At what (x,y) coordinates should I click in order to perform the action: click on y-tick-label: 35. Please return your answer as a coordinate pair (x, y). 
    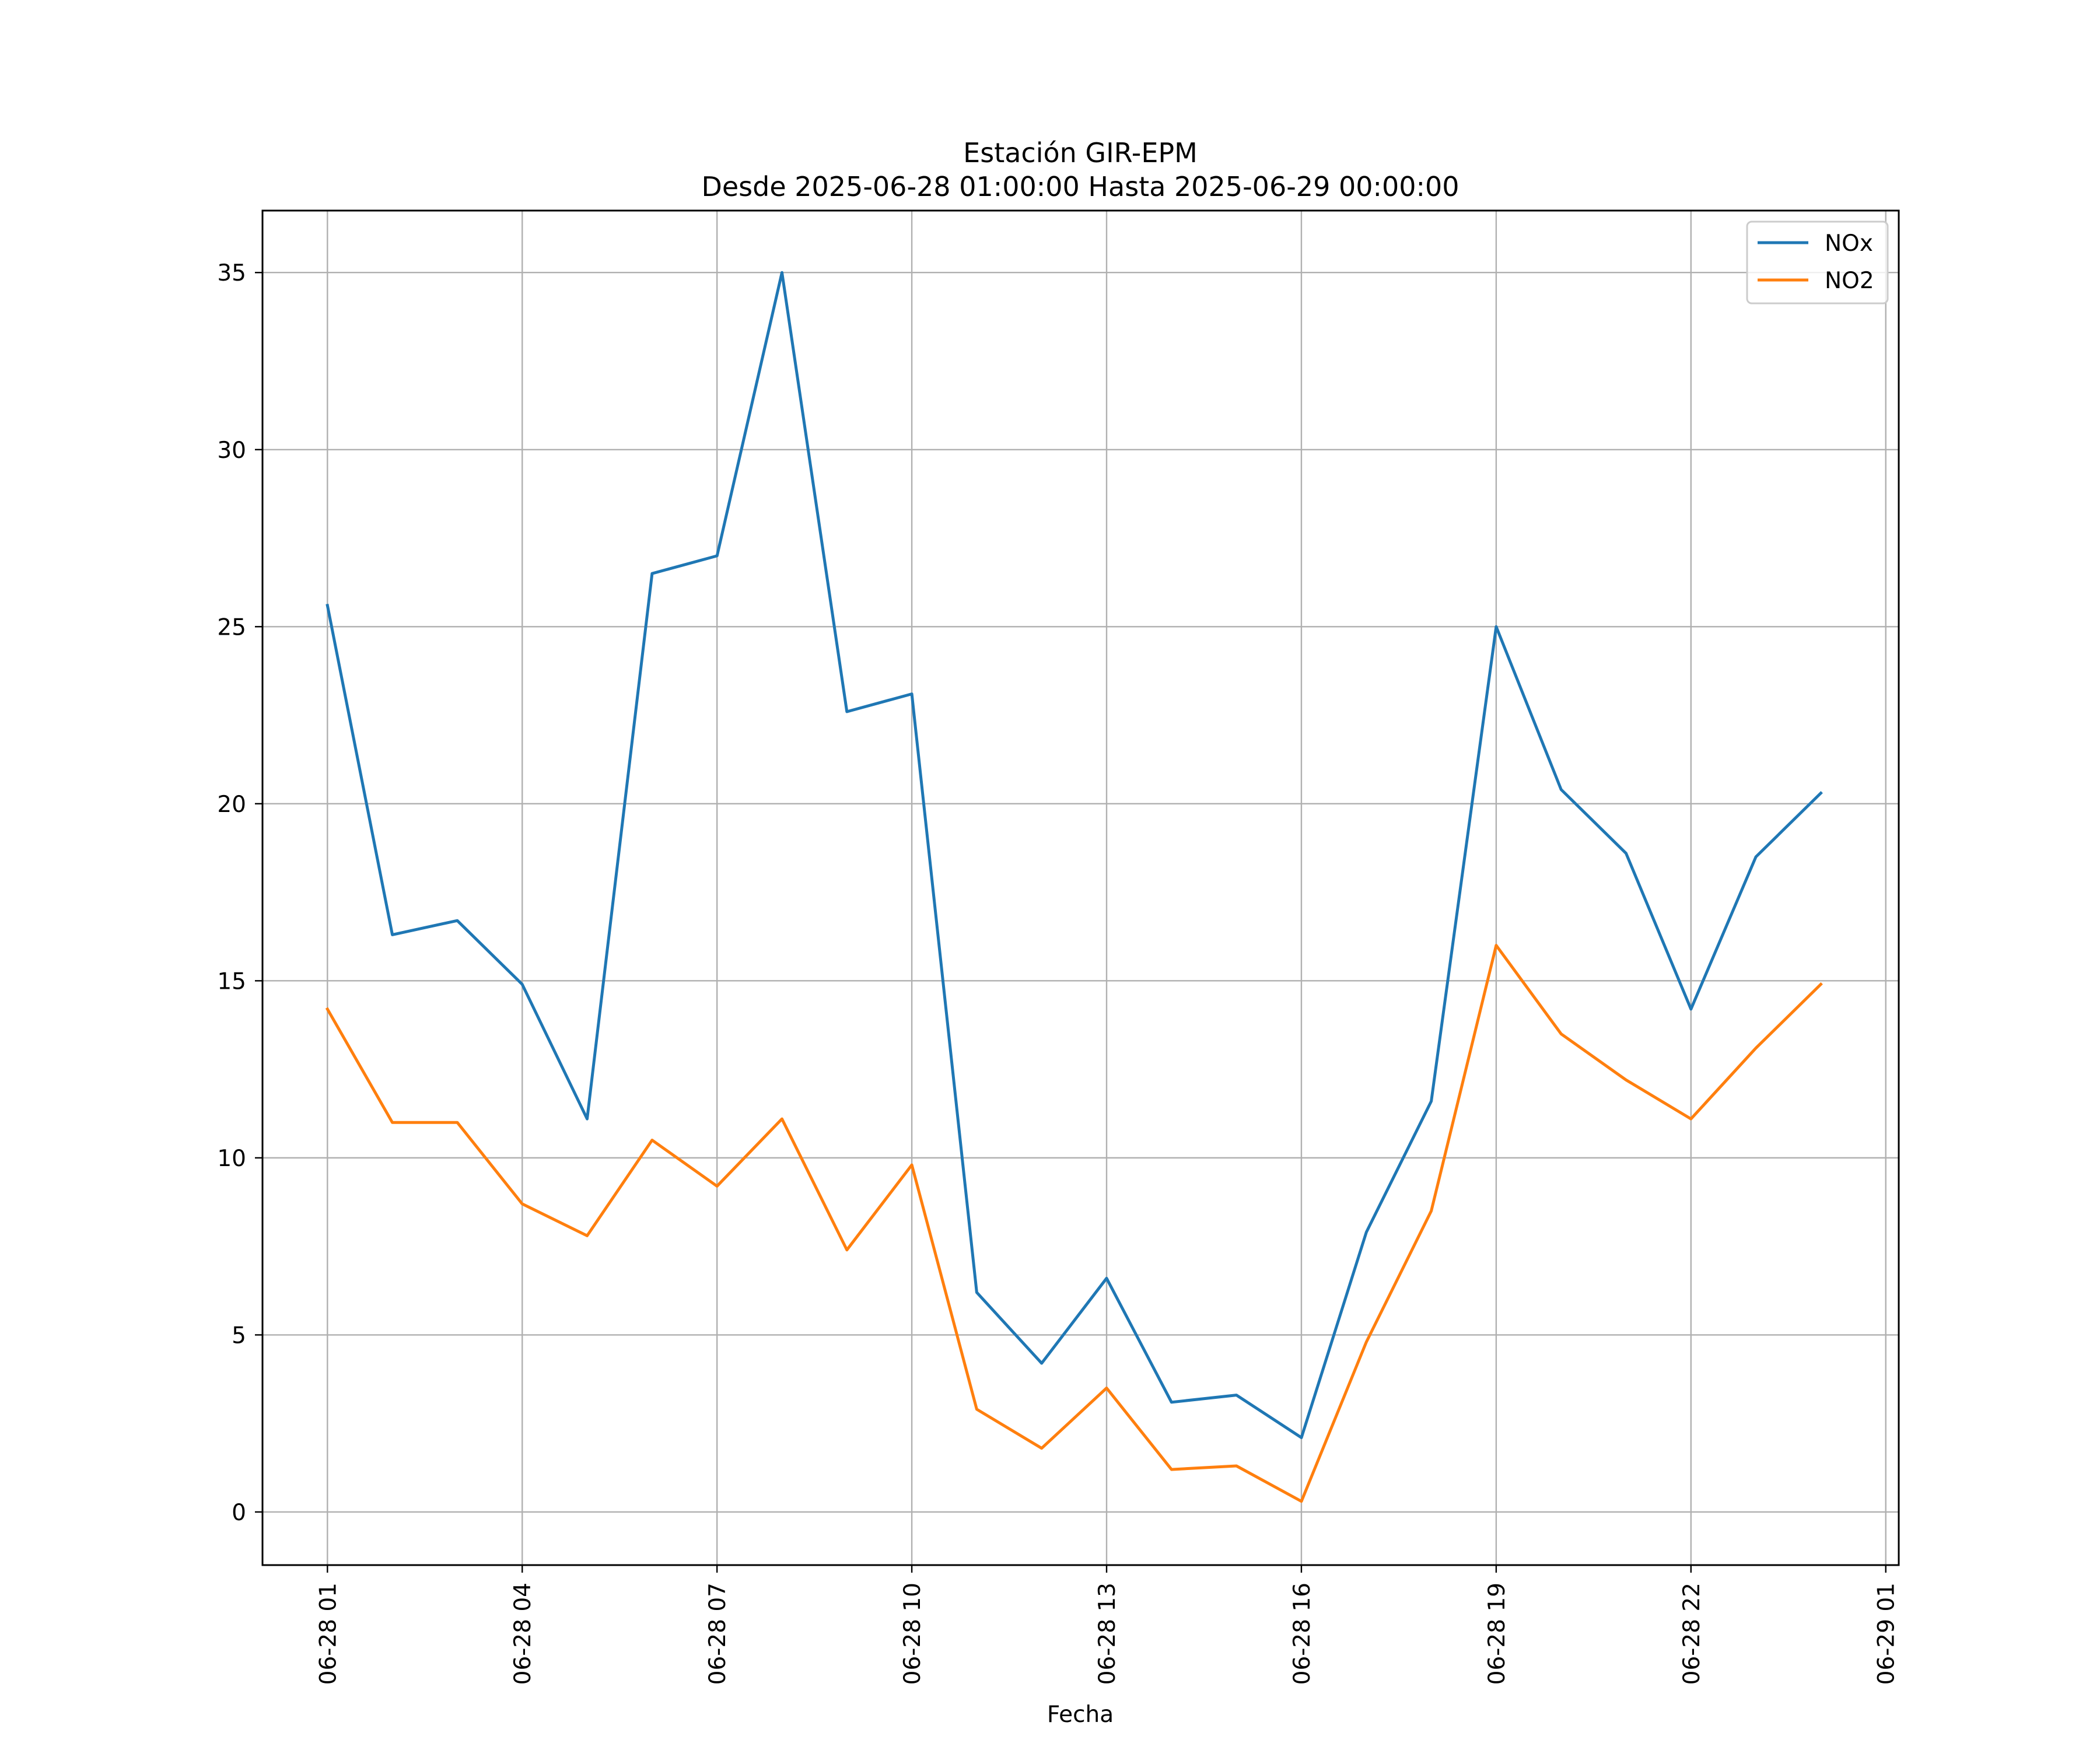
    Looking at the image, I should click on (231, 273).